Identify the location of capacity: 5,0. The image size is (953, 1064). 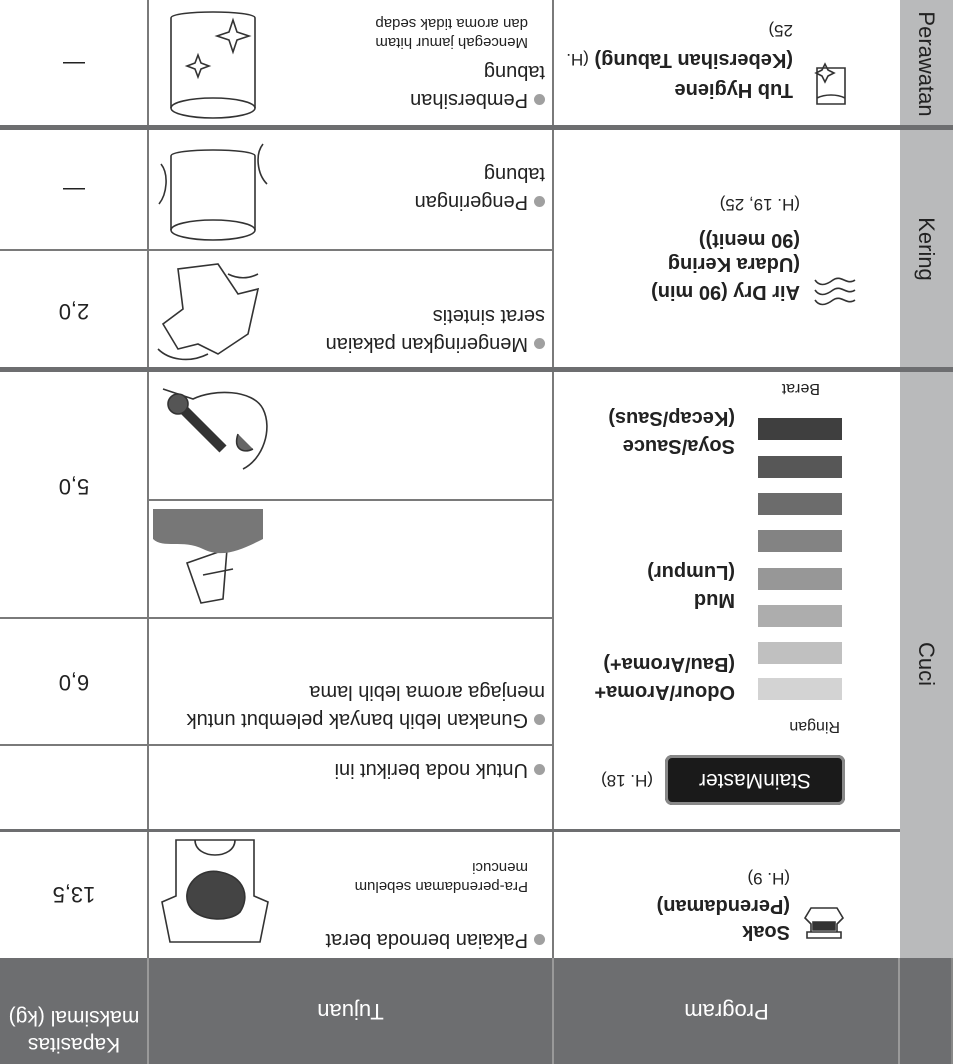
(74, 486).